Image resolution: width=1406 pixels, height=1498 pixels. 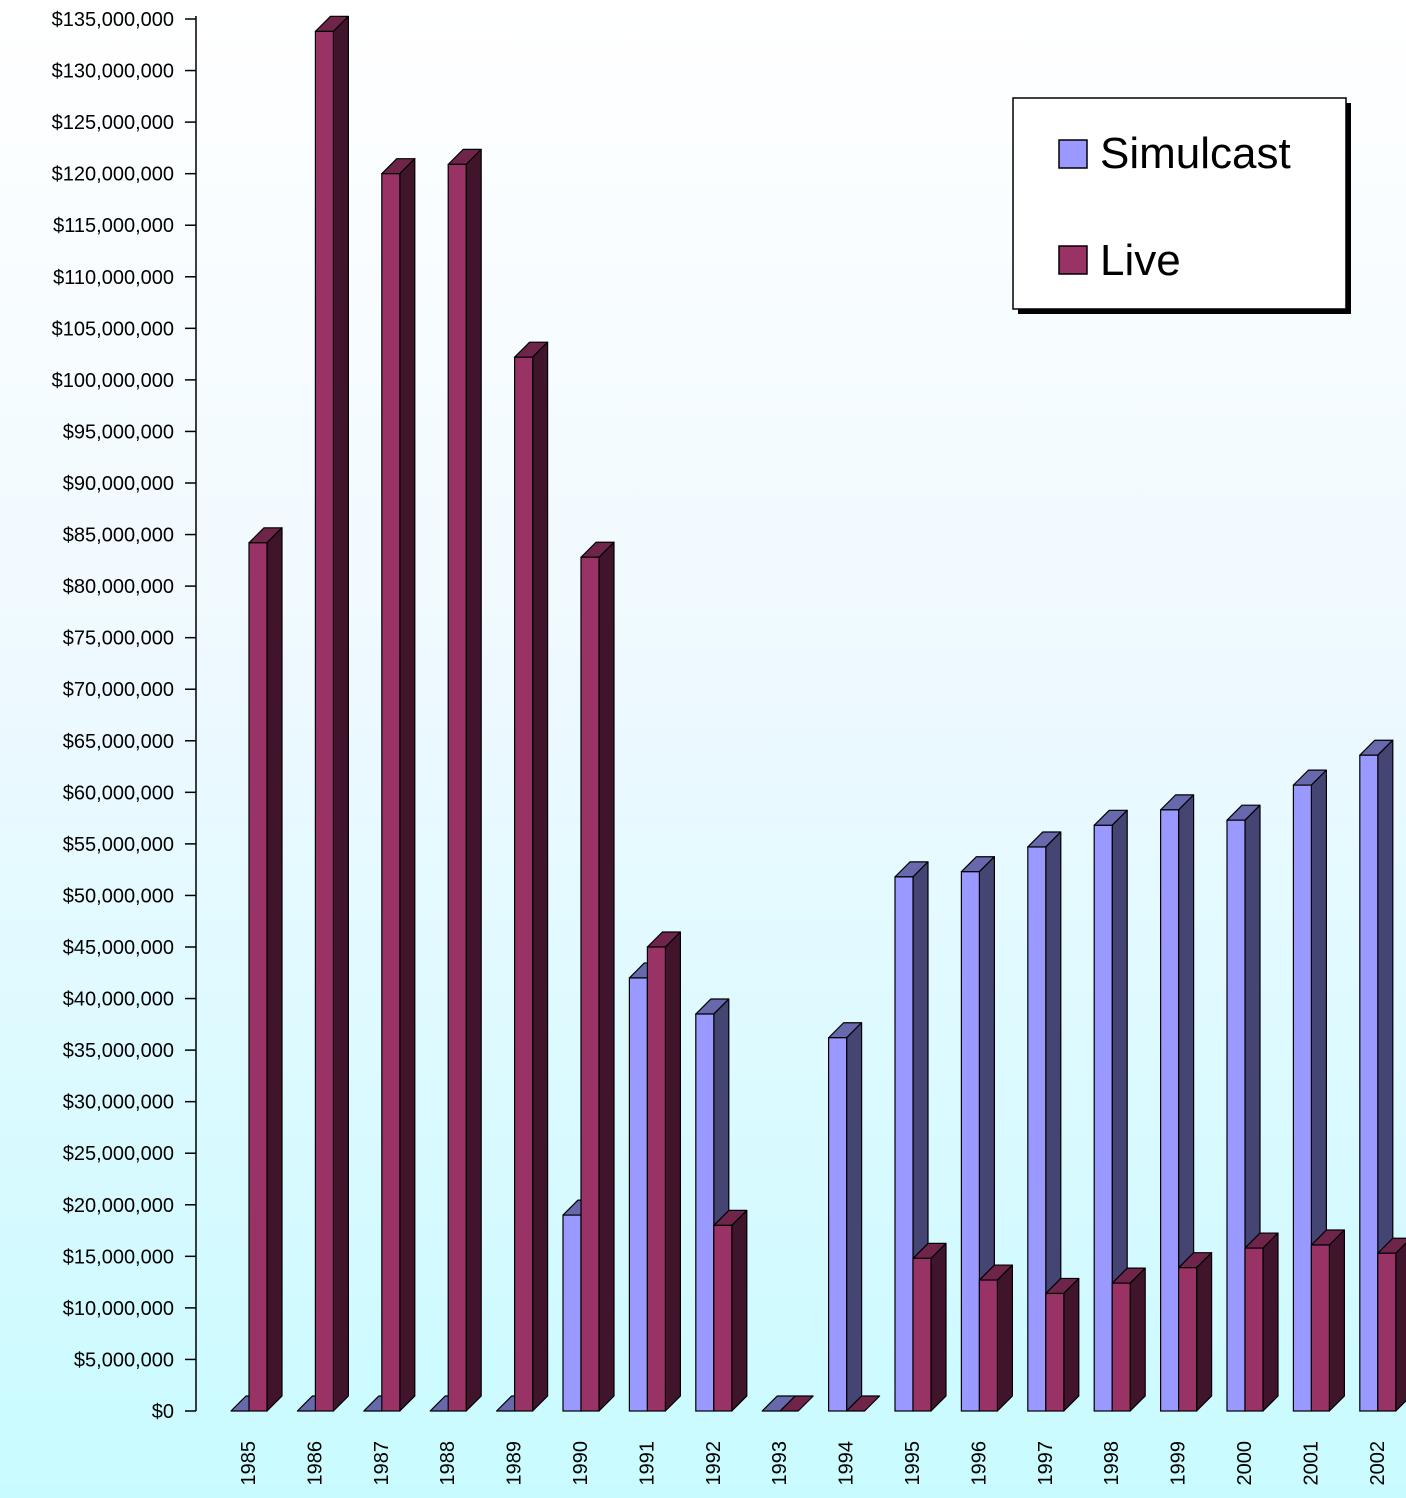 What do you see at coordinates (118, 793) in the screenshot?
I see `y-tick-label: $60,000,000` at bounding box center [118, 793].